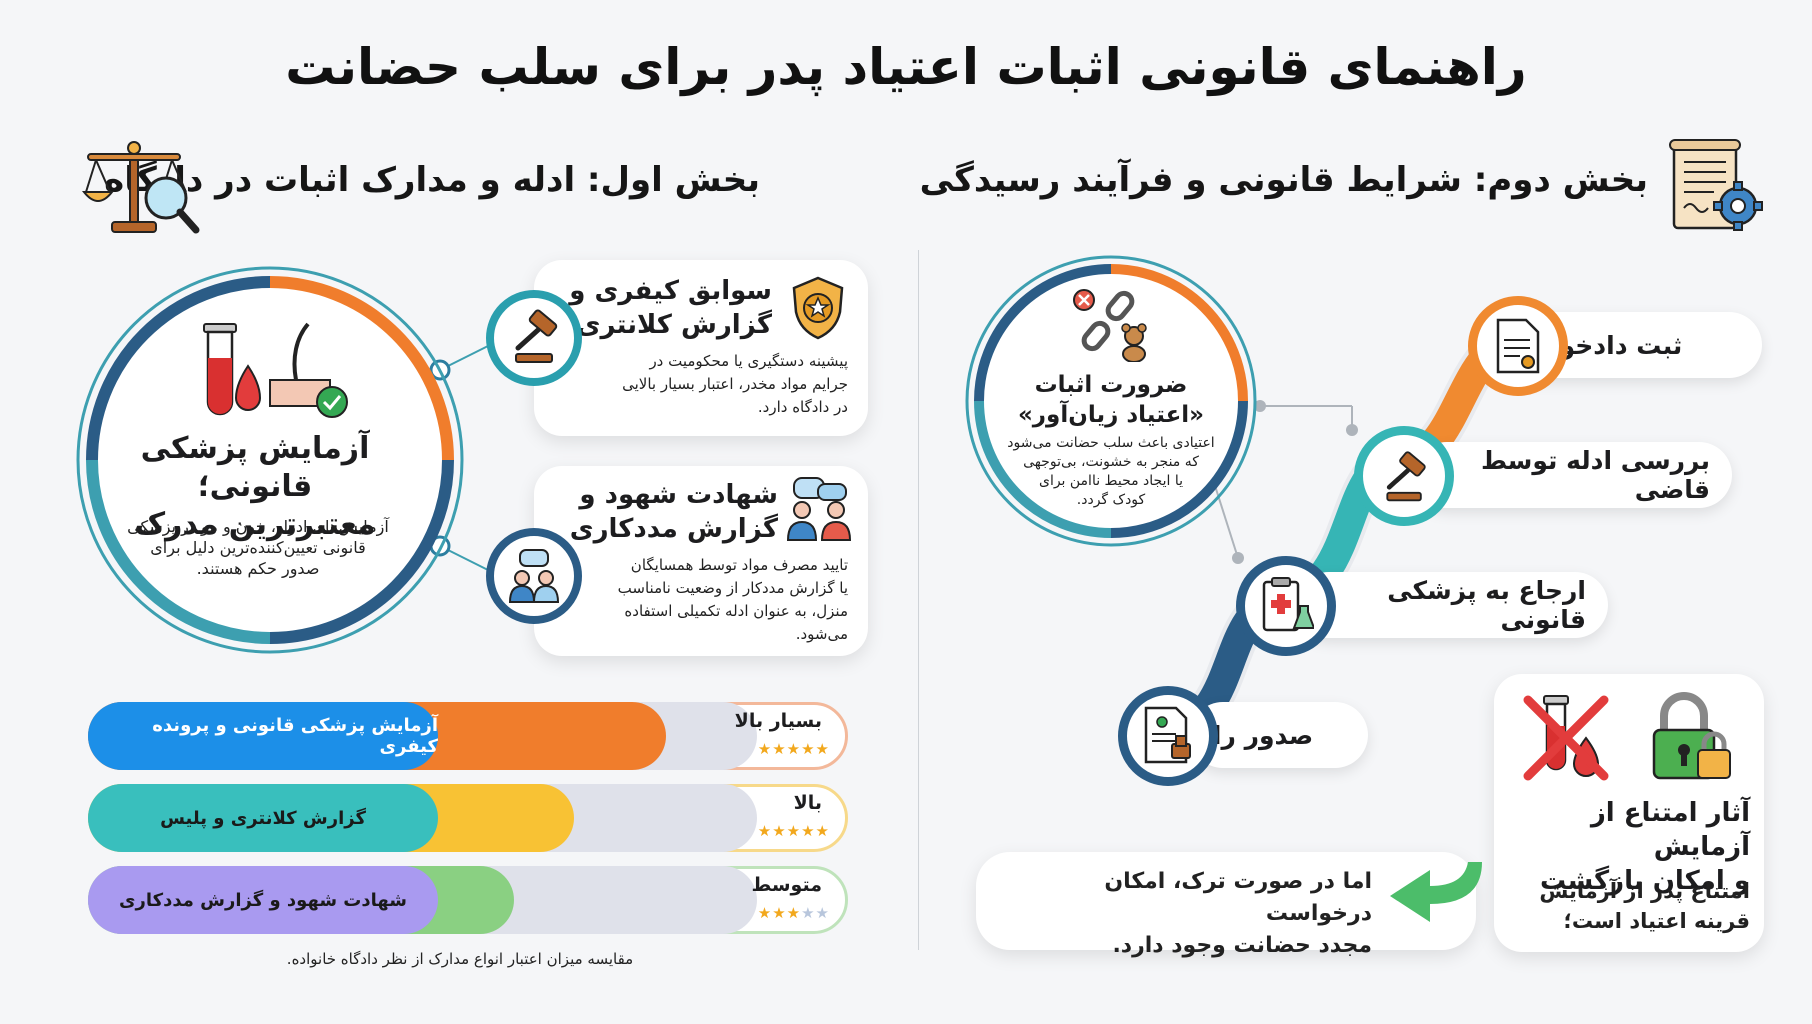 Image resolution: width=1812 pixels, height=1024 pixels. I want to click on main-card-title-2: معتبرترین مدرک, so click(255, 524).